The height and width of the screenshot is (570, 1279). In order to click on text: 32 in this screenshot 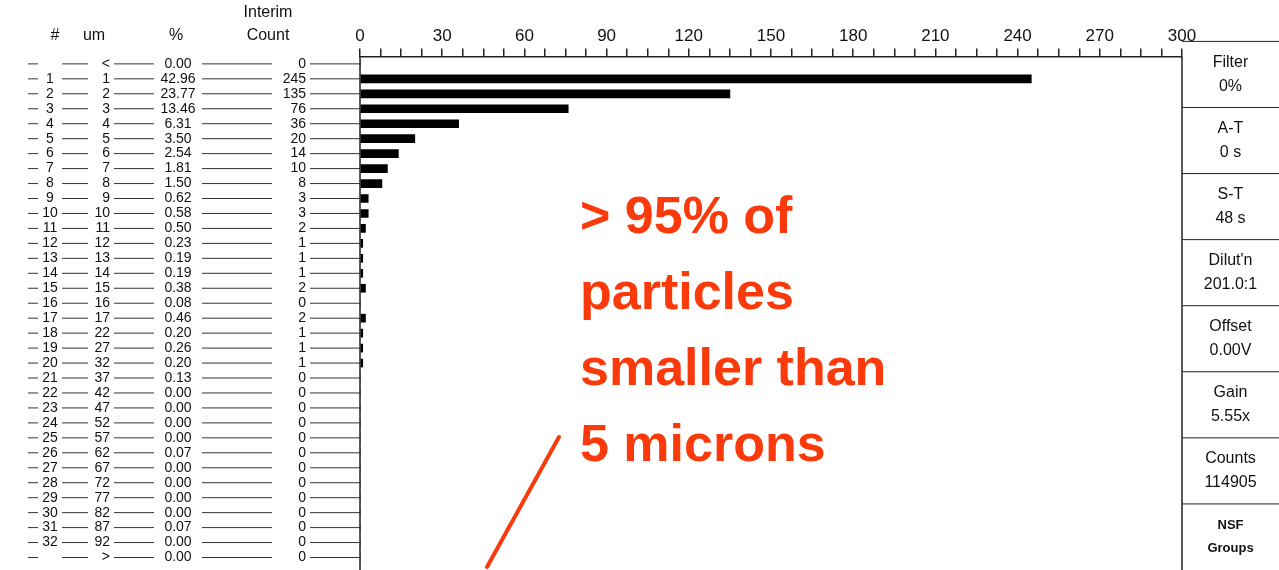, I will do `click(50, 541)`.